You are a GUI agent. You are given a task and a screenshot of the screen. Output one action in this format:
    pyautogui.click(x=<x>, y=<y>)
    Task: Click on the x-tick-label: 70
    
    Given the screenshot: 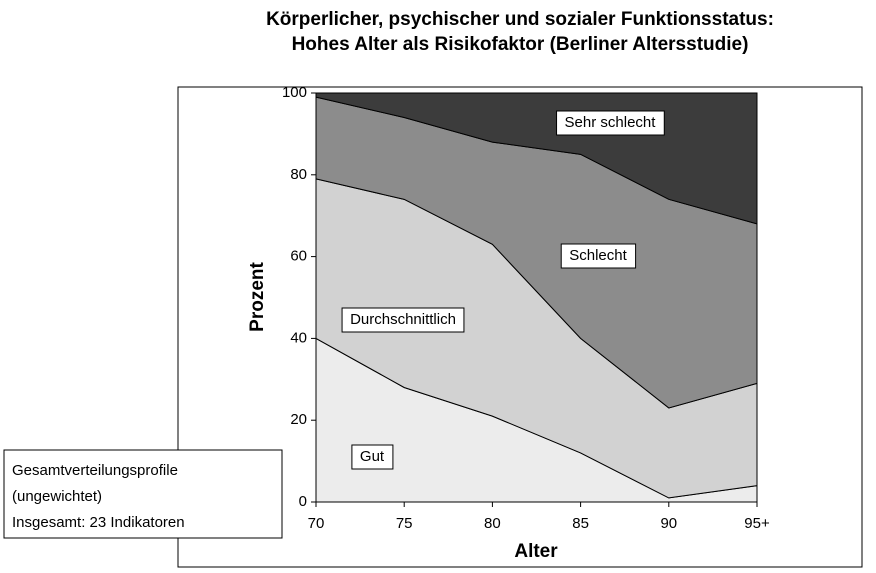 What is the action you would take?
    pyautogui.click(x=316, y=523)
    